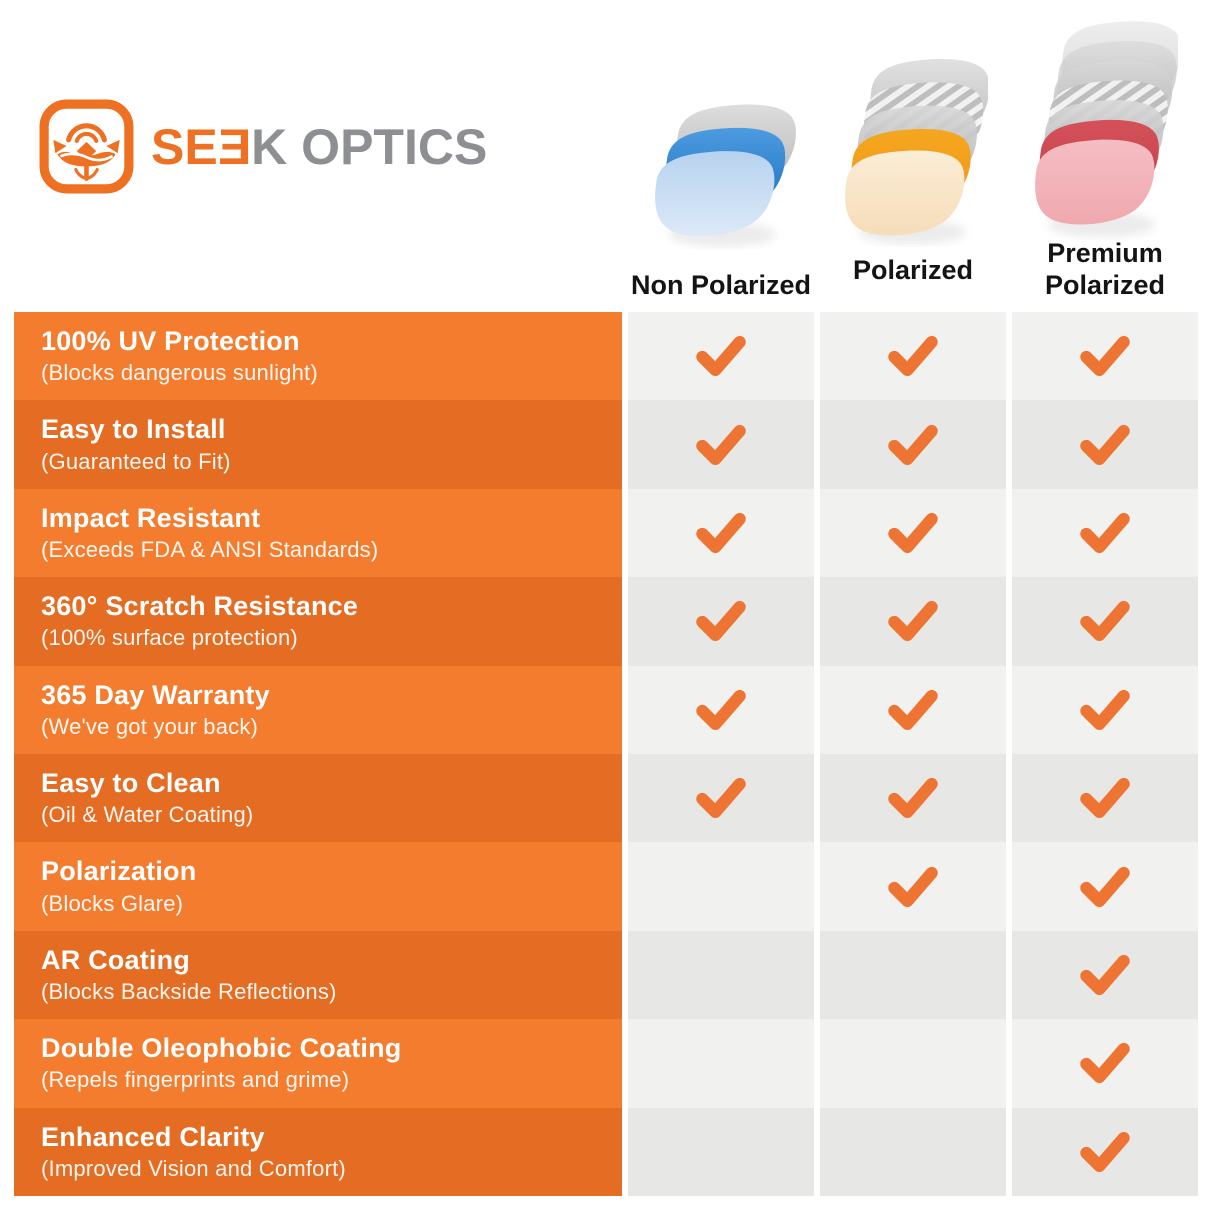 Image resolution: width=1214 pixels, height=1214 pixels. Describe the element at coordinates (394, 146) in the screenshot. I see `brand-part3: OPTICS` at that location.